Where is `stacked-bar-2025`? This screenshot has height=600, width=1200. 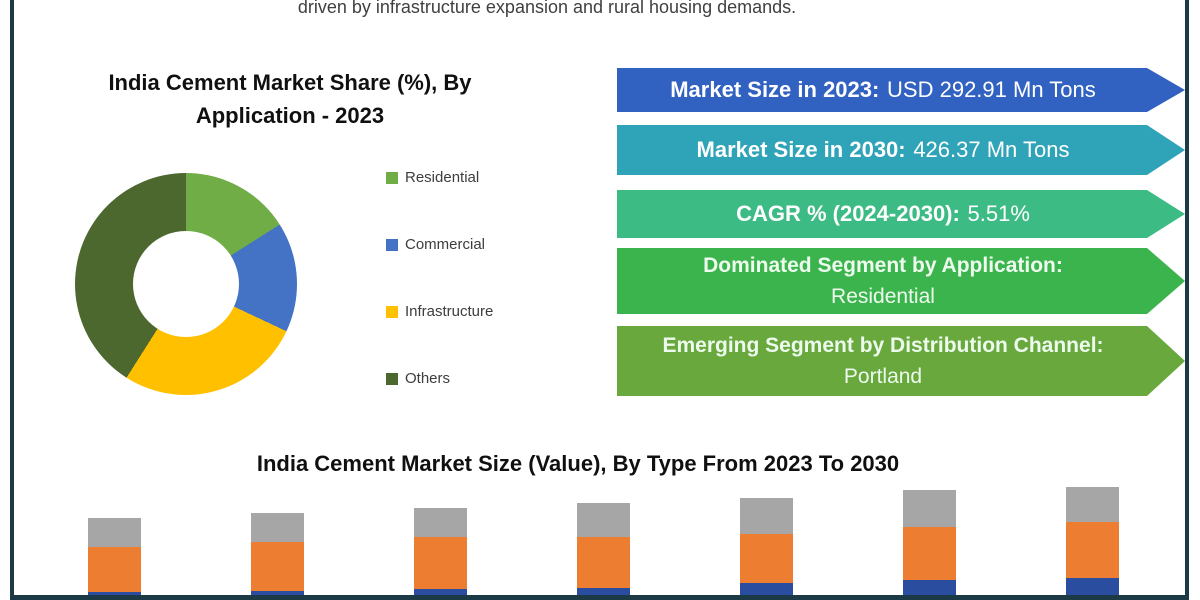
stacked-bar-2025 is located at coordinates (440, 554).